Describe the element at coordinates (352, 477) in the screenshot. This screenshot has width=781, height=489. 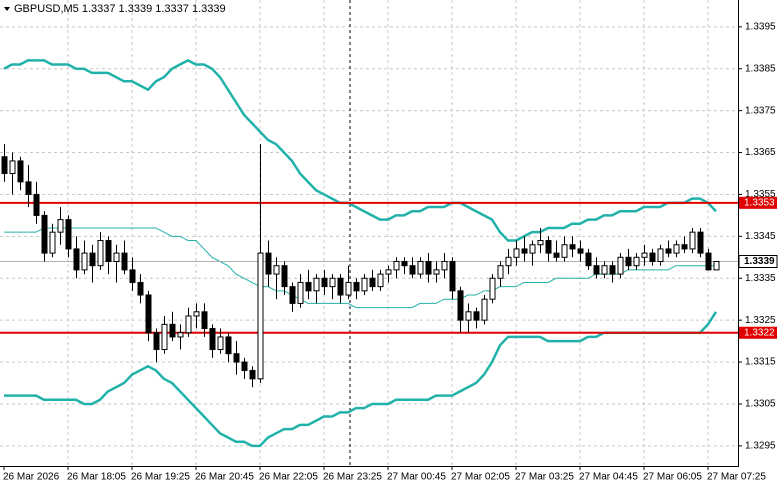
I see `x-tick-label: 26 Mar 23:25` at that location.